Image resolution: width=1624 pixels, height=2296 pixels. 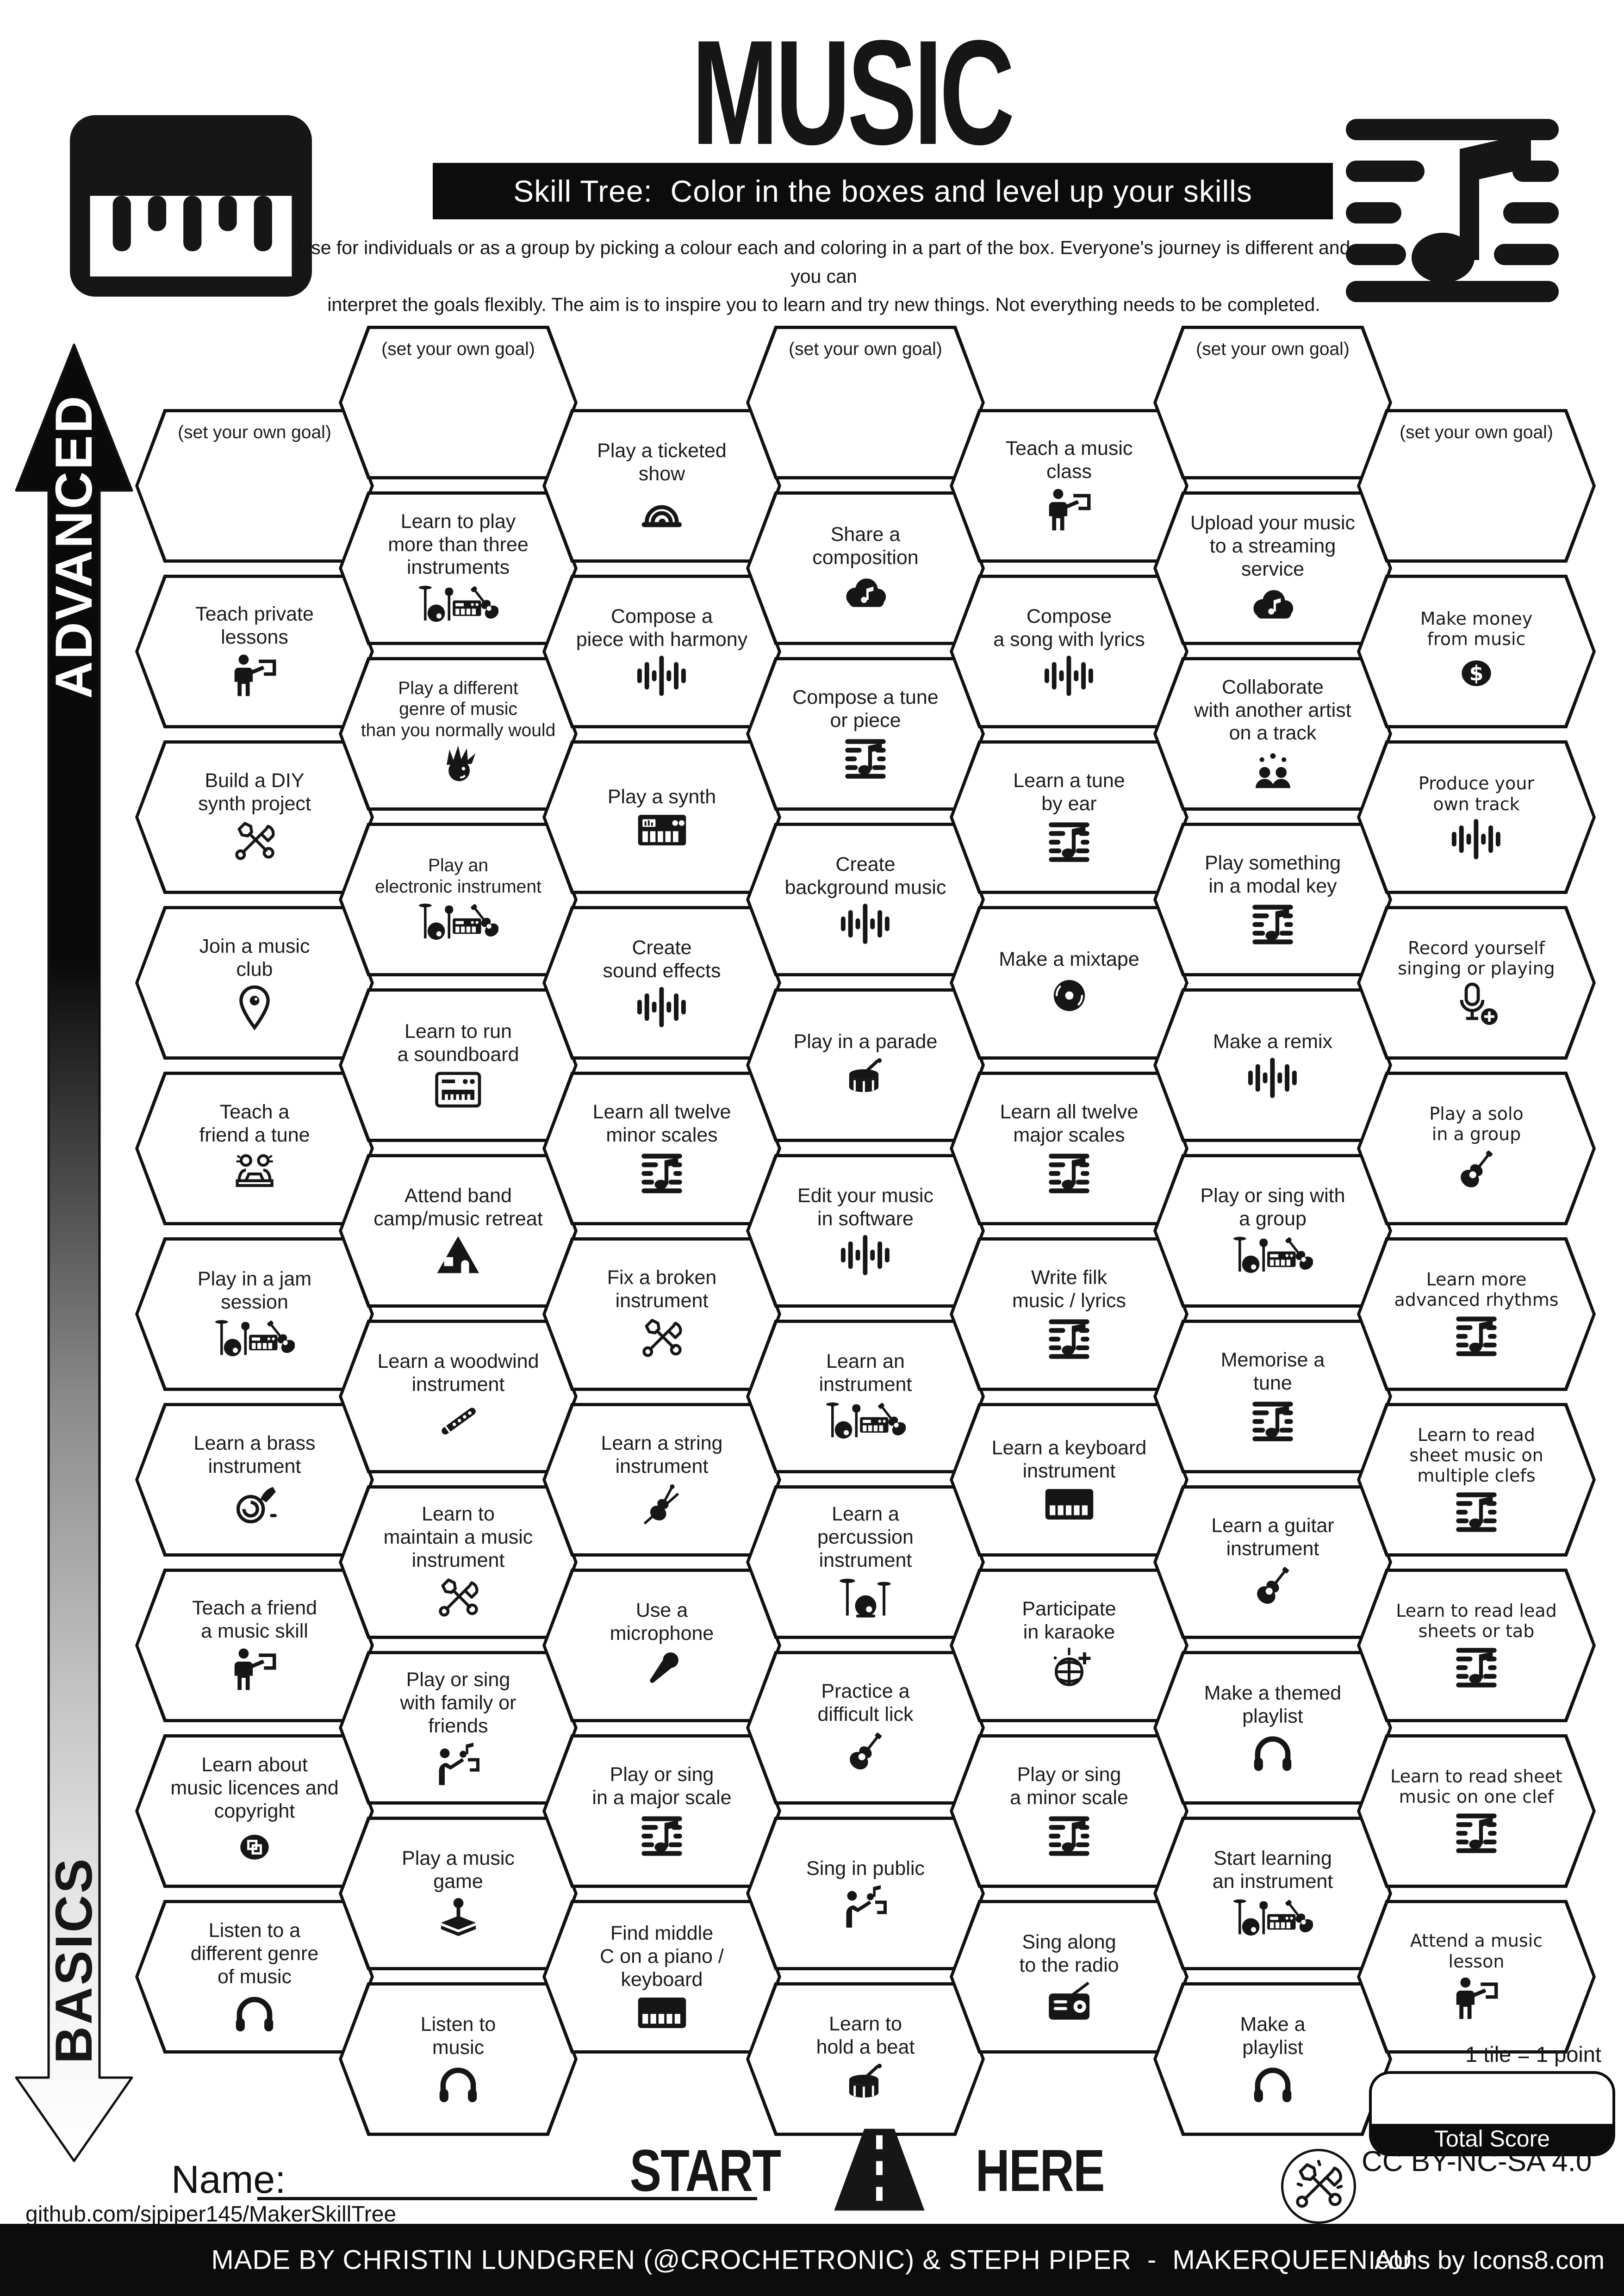 What do you see at coordinates (254, 1646) in the screenshot?
I see `skill-hex: Teach a friend a music skill` at bounding box center [254, 1646].